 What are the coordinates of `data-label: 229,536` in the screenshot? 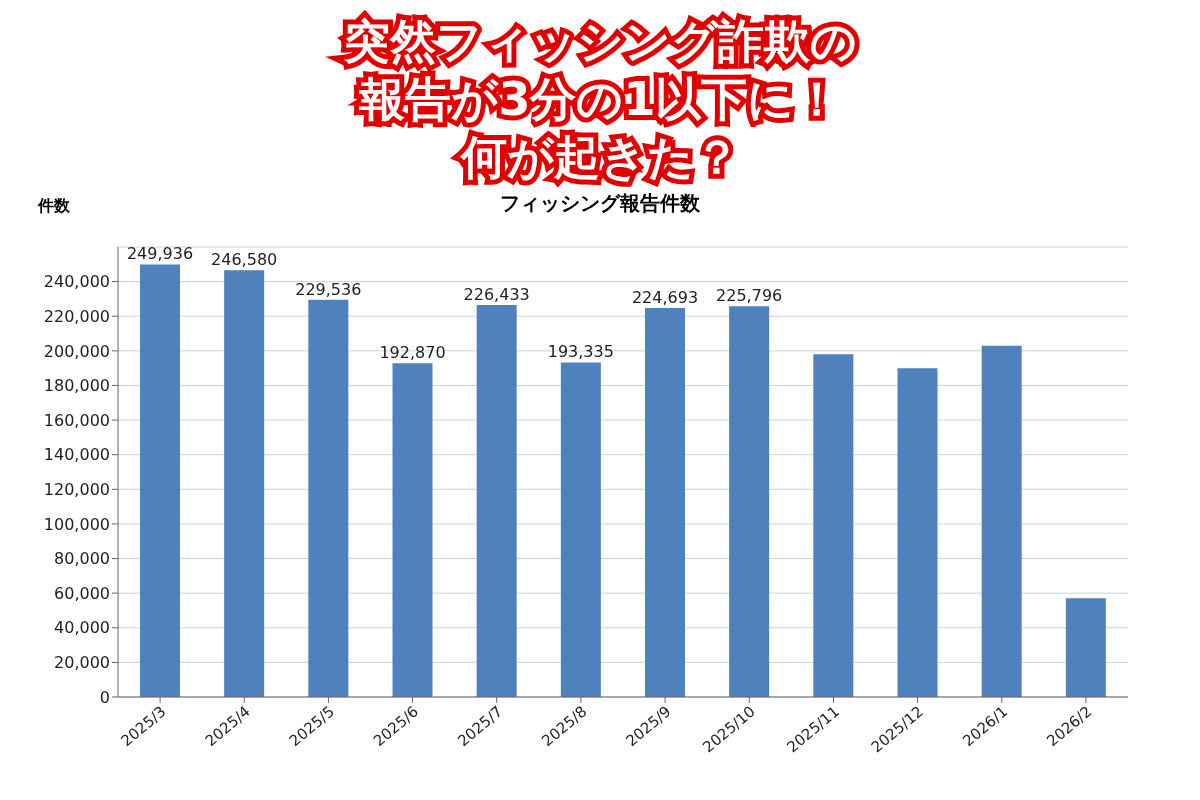 It's located at (328, 289).